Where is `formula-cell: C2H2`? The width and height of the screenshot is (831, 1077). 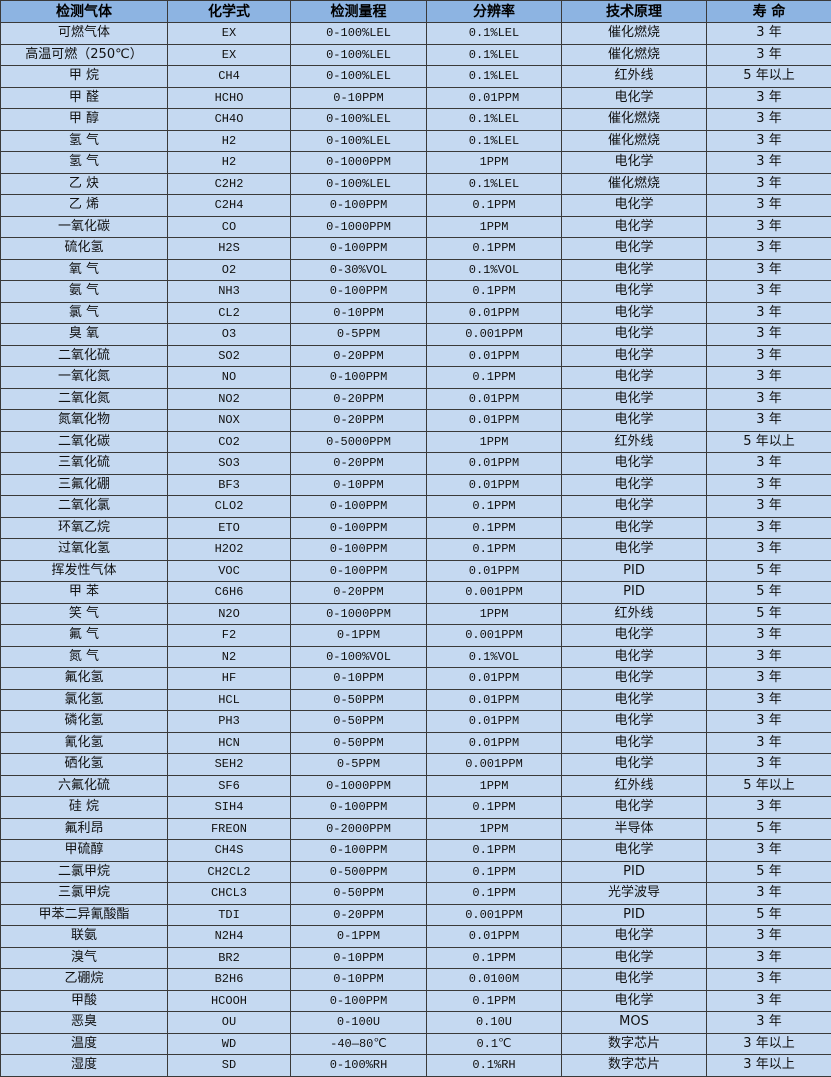 formula-cell: C2H2 is located at coordinates (229, 184).